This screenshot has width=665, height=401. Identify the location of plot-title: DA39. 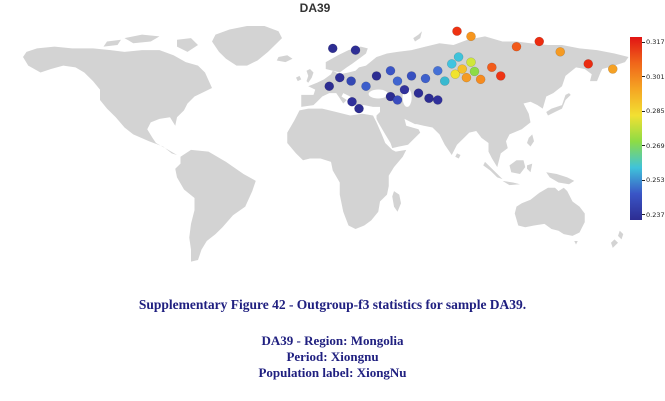
(315, 8).